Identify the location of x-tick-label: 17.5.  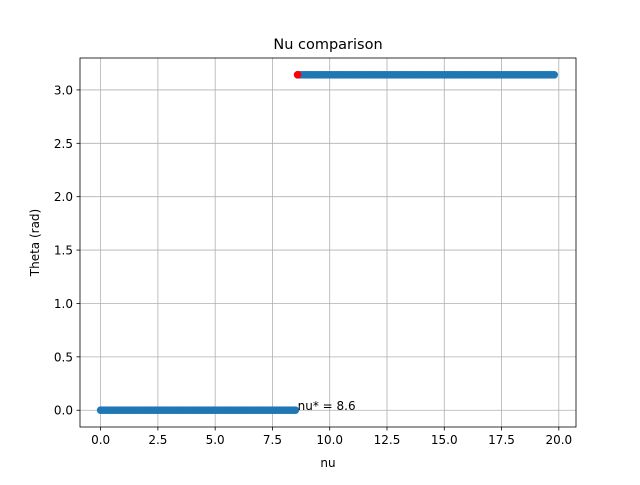
(501, 440).